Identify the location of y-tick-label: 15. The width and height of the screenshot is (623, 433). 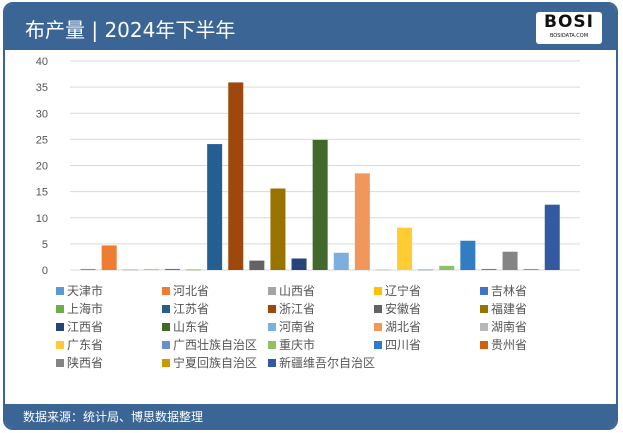
(42, 193).